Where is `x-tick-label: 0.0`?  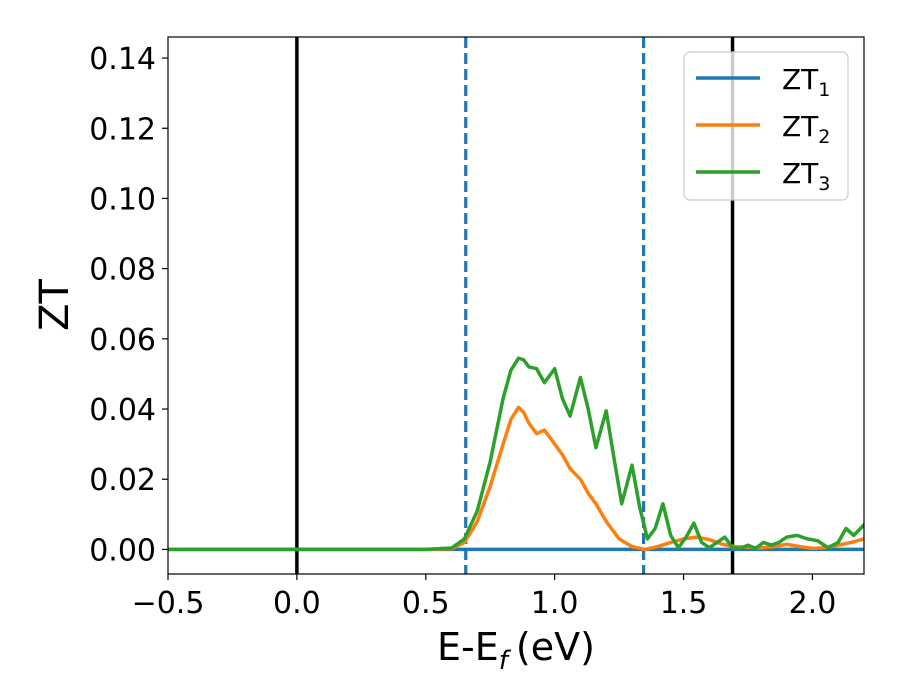
x-tick-label: 0.0 is located at coordinates (297, 603).